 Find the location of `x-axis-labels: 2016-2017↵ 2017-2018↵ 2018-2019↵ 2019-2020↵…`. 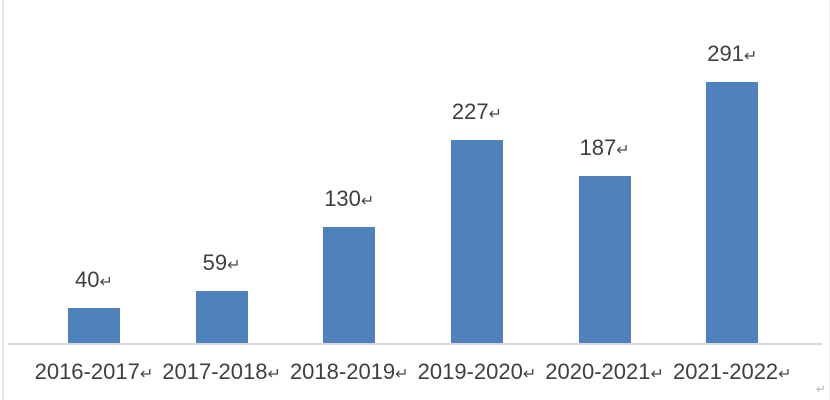

x-axis-labels: 2016-2017↵ 2017-2018↵ 2018-2019↵ 2019-2020↵… is located at coordinates (413, 373).